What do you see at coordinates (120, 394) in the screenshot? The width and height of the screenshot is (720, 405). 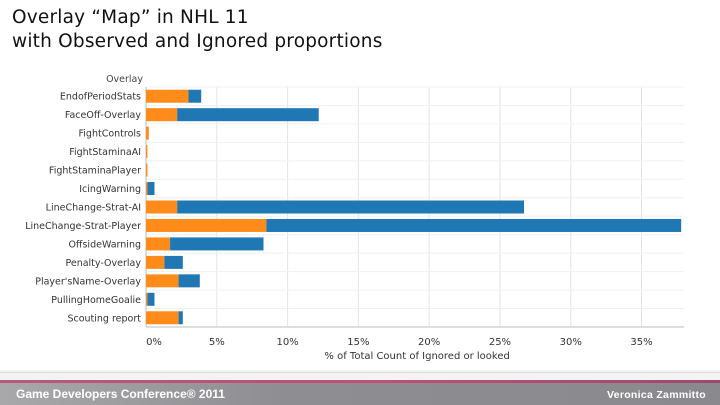 I see `footer-conference-label: Game Developers Conference® 2011` at bounding box center [120, 394].